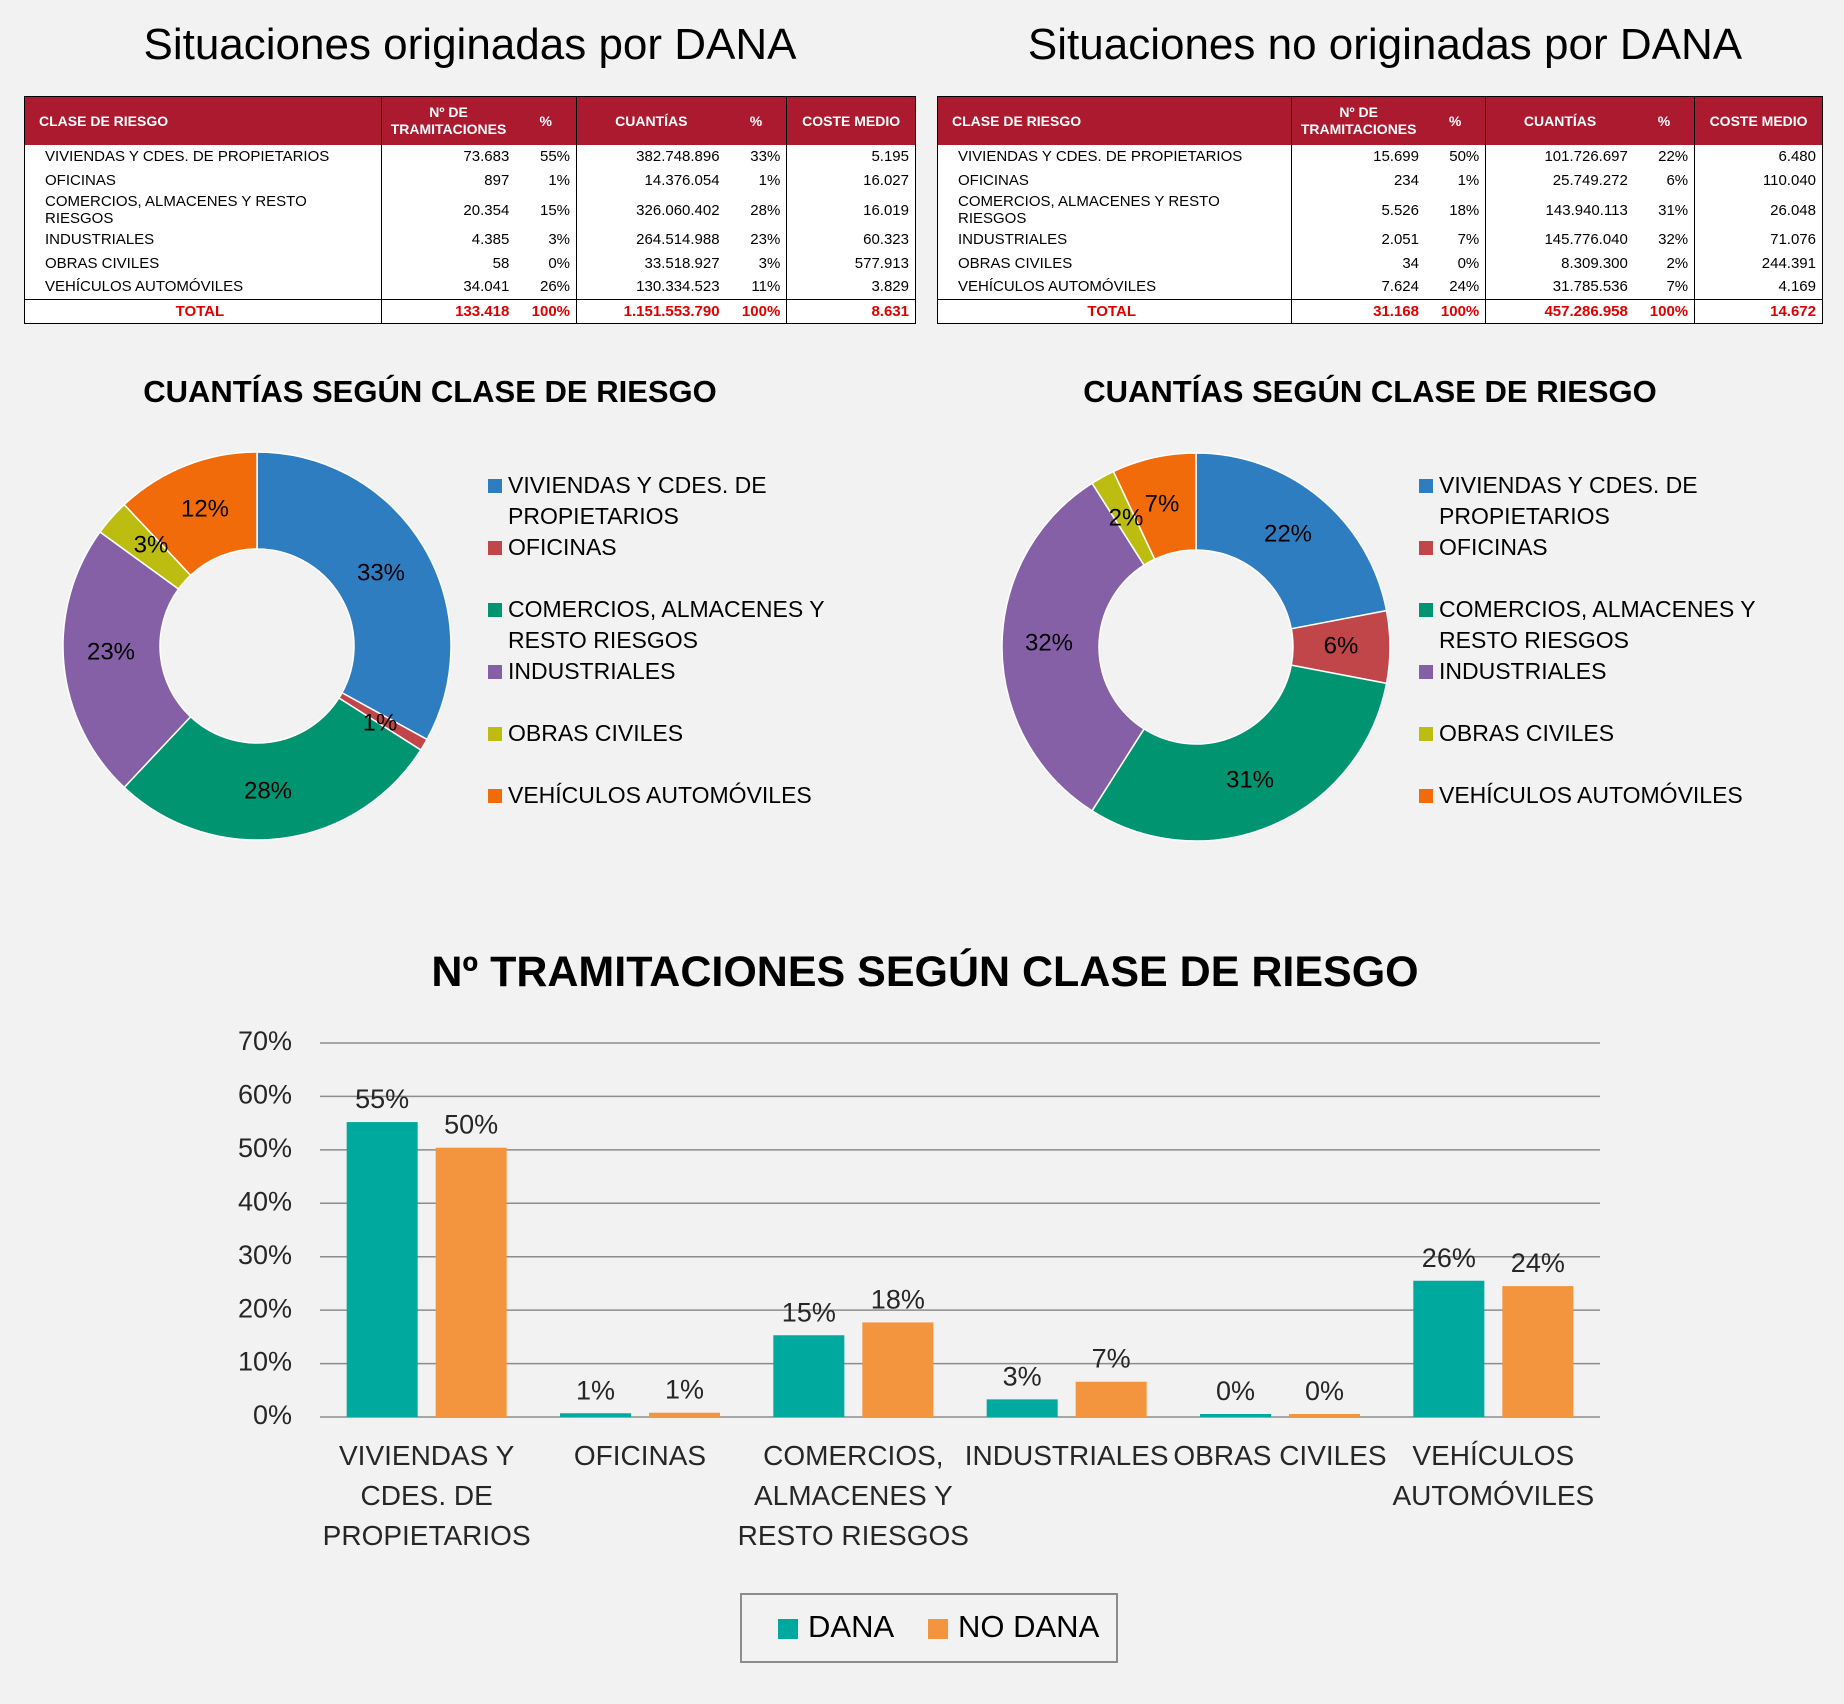 This screenshot has height=1704, width=1844. I want to click on cell-num: 4.385, so click(448, 240).